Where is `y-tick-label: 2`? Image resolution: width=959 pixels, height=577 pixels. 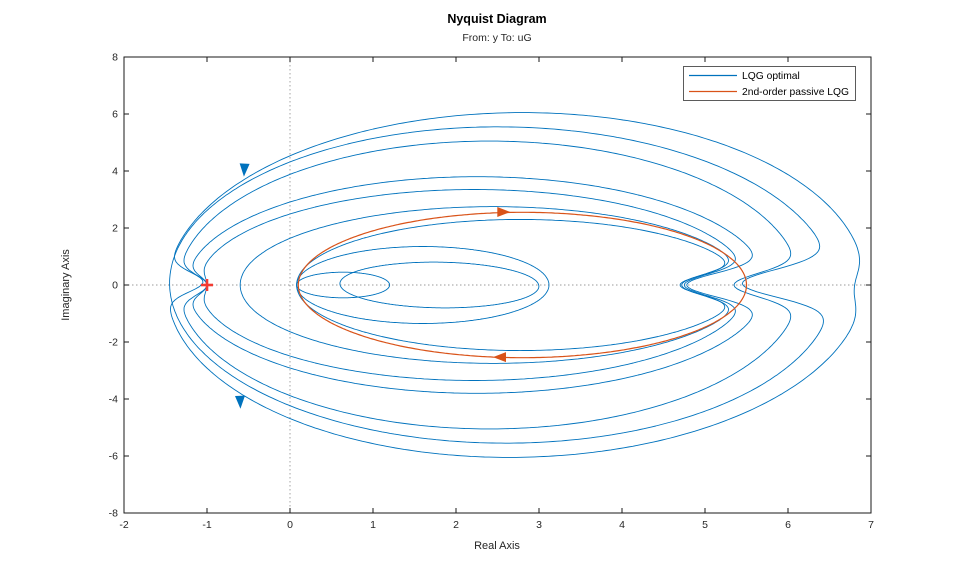
y-tick-label: 2 is located at coordinates (115, 229).